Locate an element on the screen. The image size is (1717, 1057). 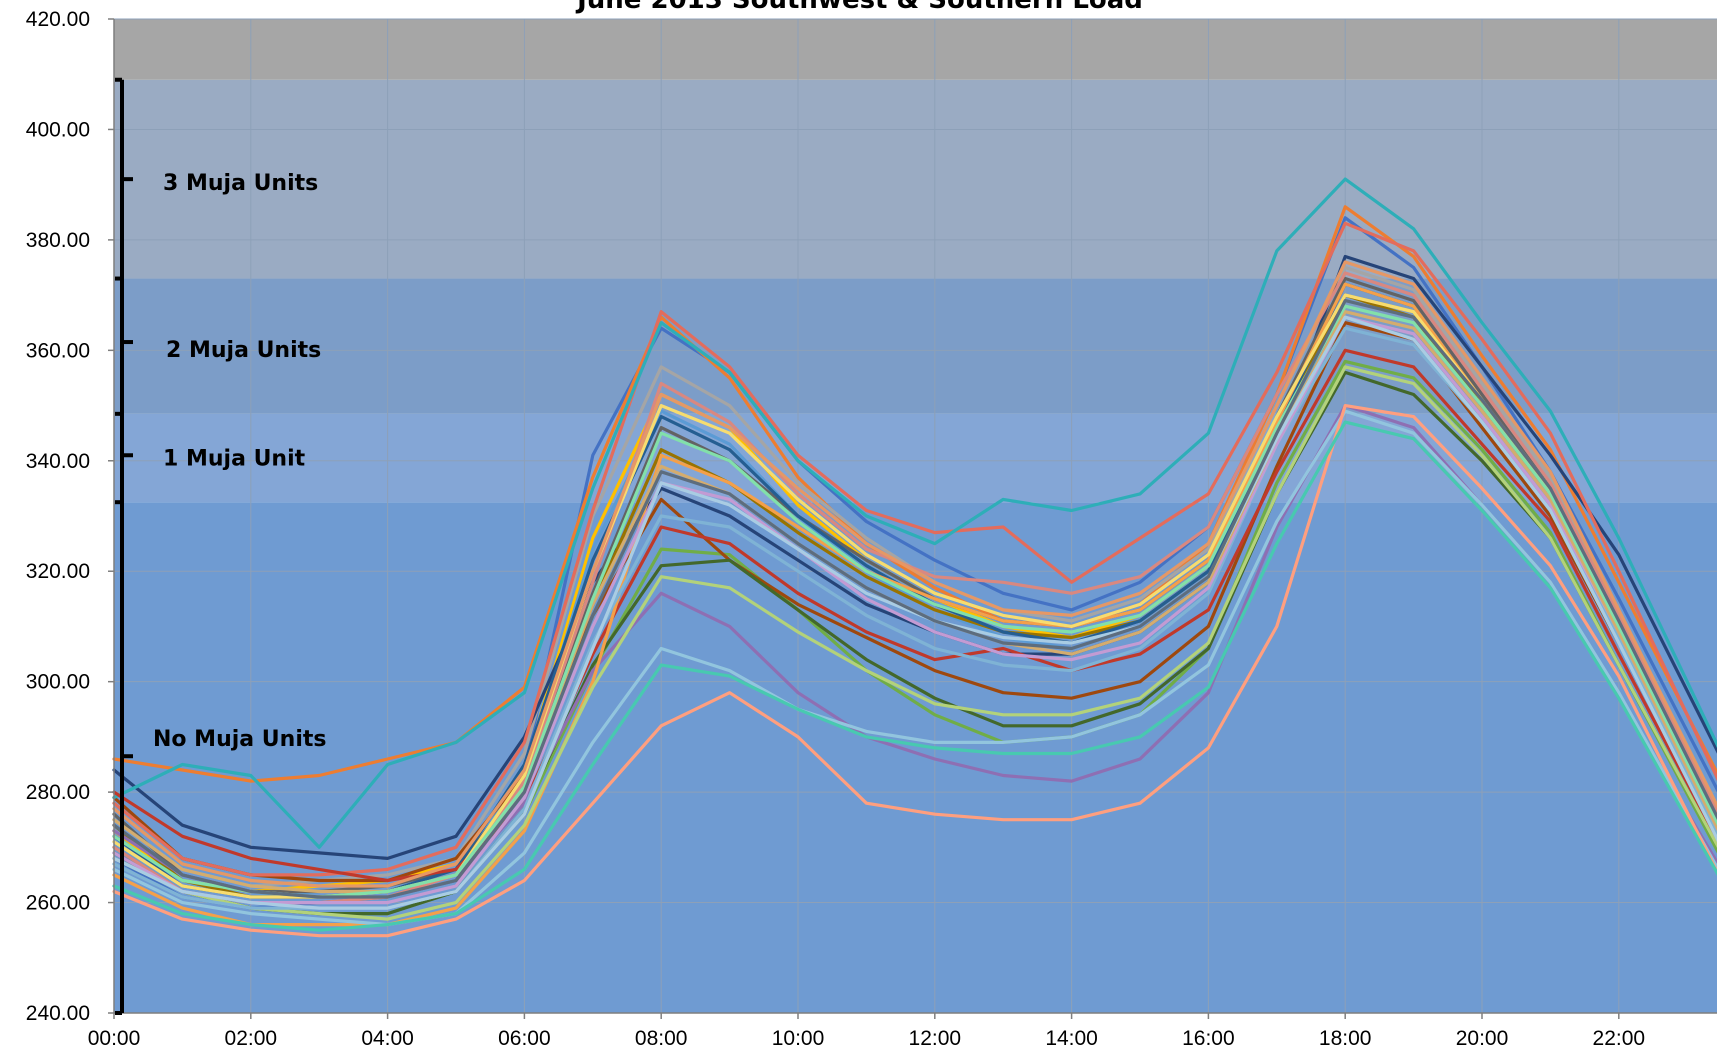
band-label-2: 2 Muja Units is located at coordinates (243, 350).